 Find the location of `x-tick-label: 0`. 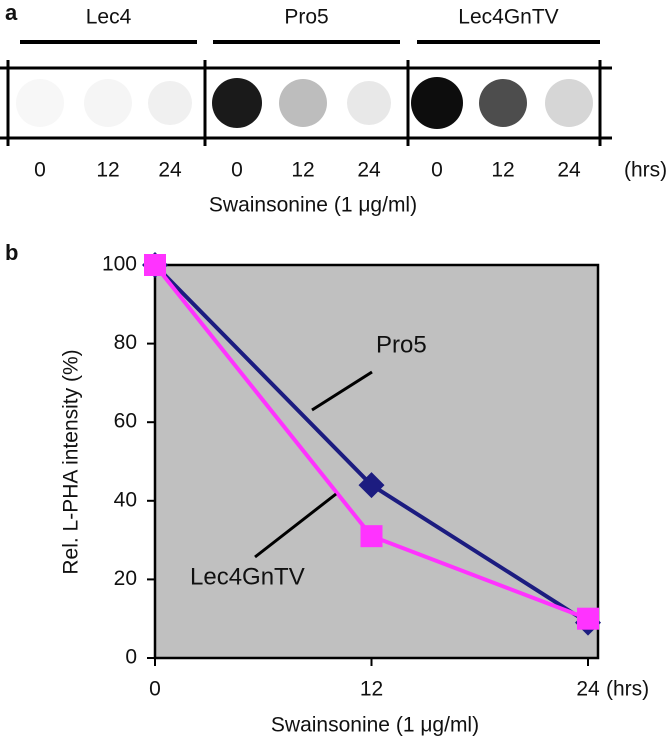

x-tick-label: 0 is located at coordinates (155, 689).